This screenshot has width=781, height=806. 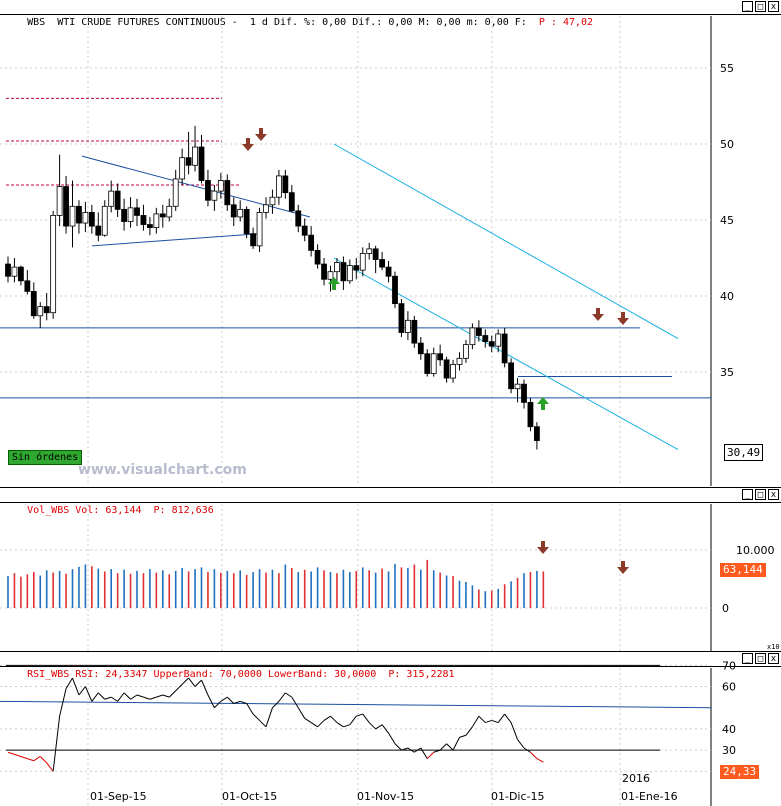 What do you see at coordinates (725, 608) in the screenshot?
I see `volume-tick-label: 0` at bounding box center [725, 608].